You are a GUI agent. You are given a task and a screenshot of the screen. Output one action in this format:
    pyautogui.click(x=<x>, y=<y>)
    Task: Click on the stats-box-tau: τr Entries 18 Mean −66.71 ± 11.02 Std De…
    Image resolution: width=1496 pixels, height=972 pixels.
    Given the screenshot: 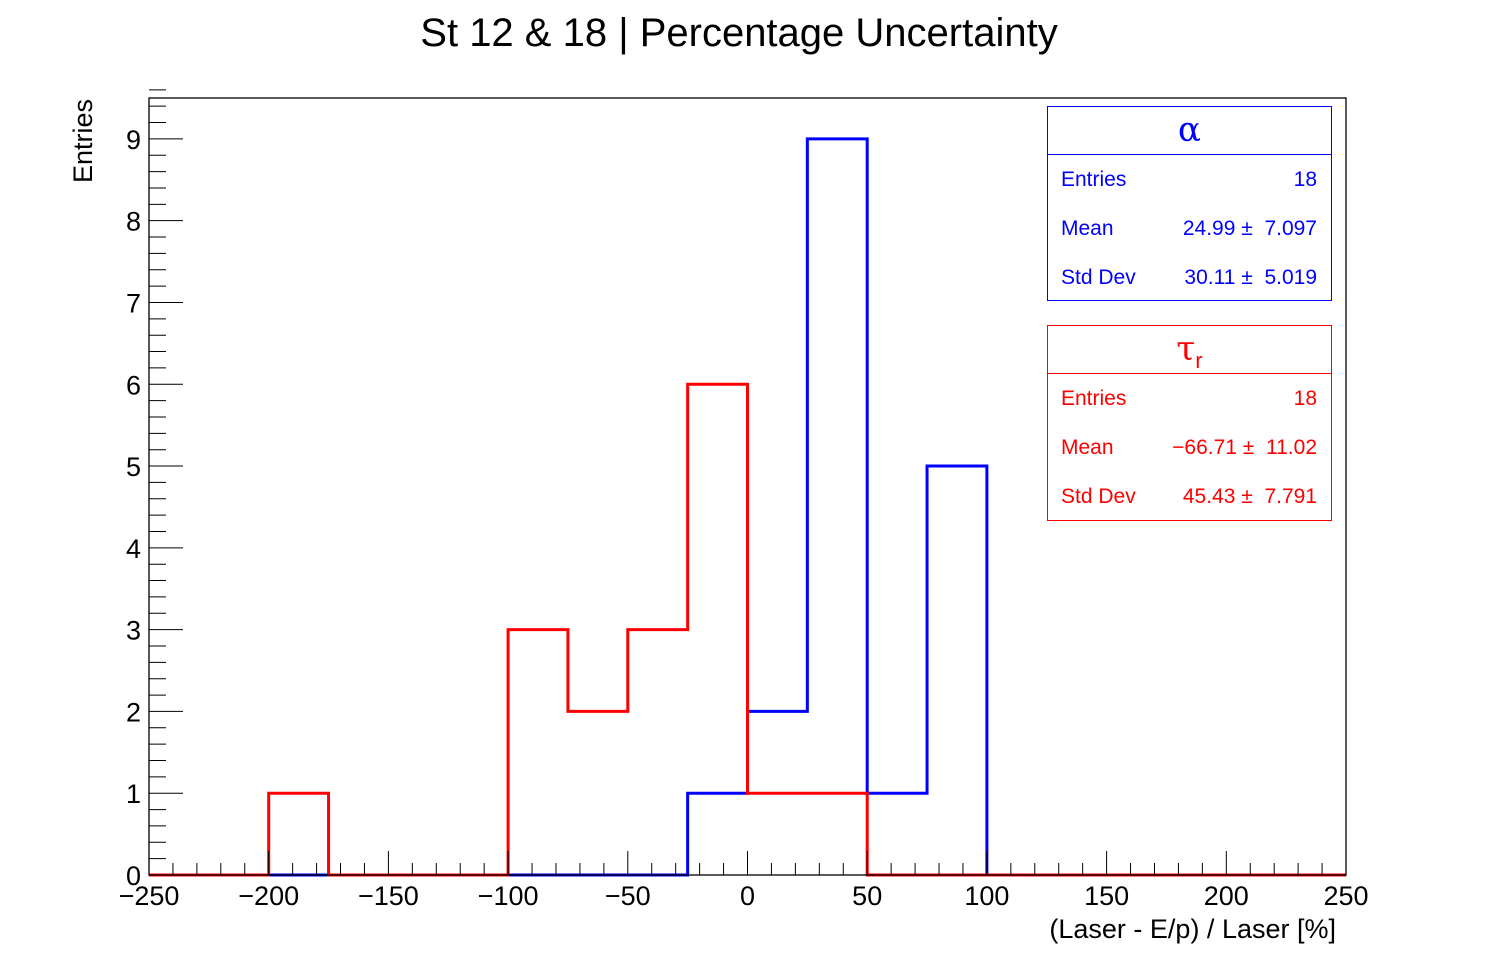 What is the action you would take?
    pyautogui.click(x=1189, y=423)
    